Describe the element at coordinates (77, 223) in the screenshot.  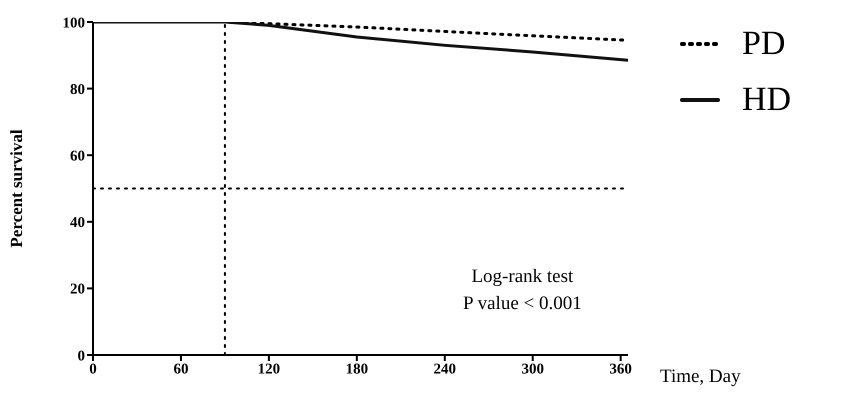
I see `y-tick-label: 40` at that location.